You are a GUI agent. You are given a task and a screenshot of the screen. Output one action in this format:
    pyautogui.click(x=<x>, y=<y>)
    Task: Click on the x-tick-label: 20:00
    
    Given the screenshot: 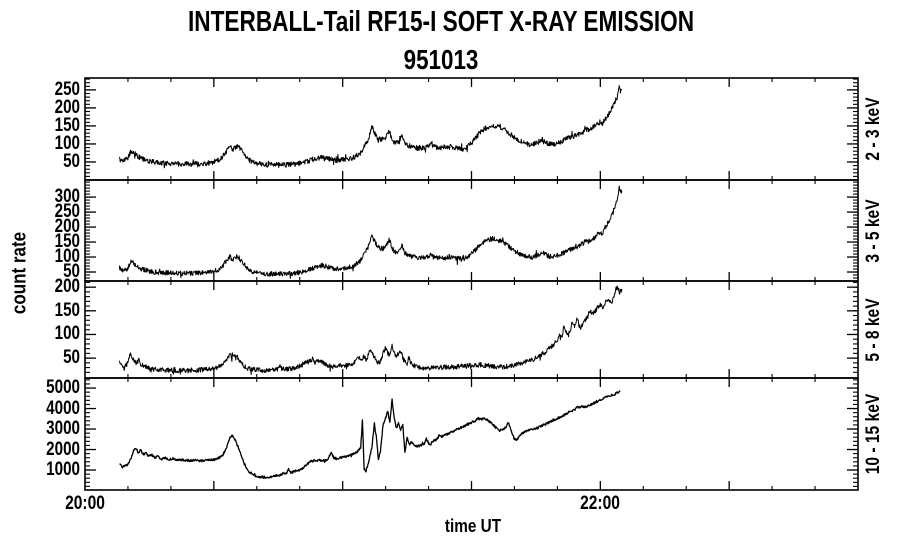 What is the action you would take?
    pyautogui.click(x=85, y=503)
    